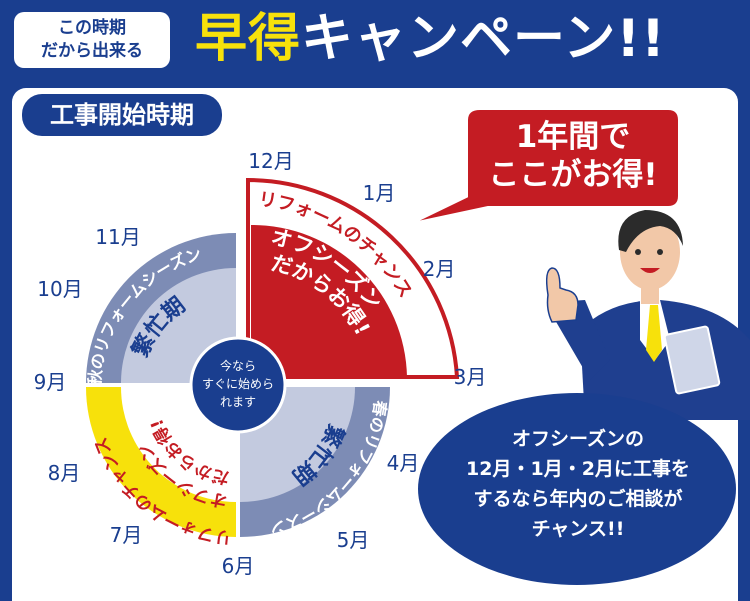 Image resolution: width=750 pixels, height=601 pixels. I want to click on clipboard, so click(692, 360).